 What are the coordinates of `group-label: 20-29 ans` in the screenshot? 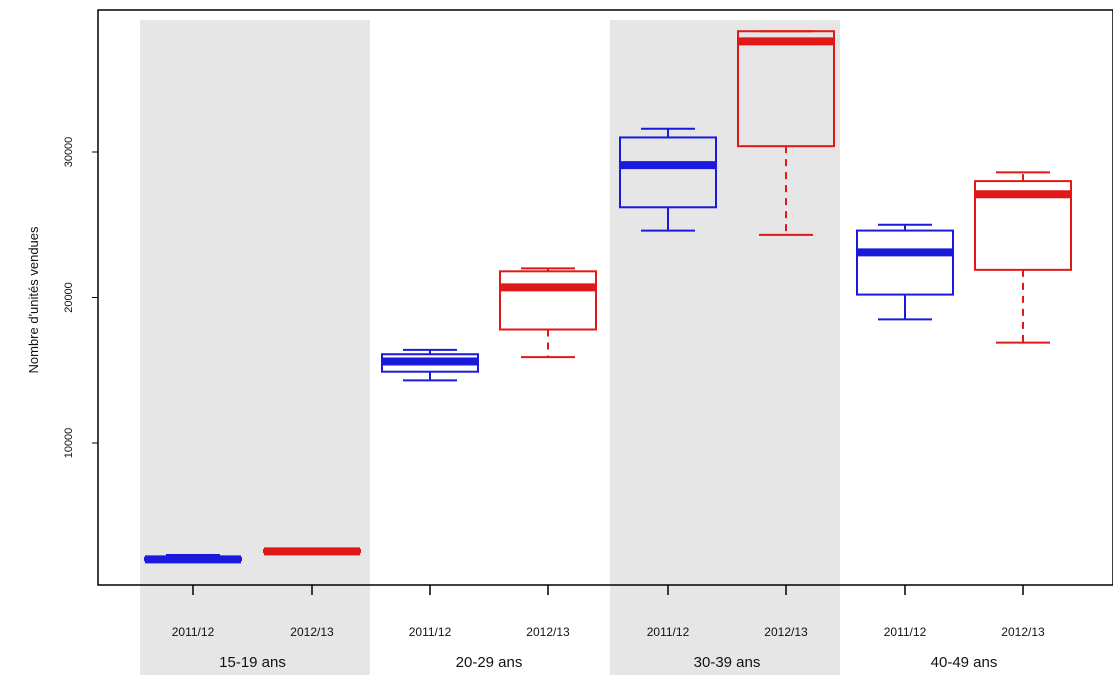 It's located at (489, 662).